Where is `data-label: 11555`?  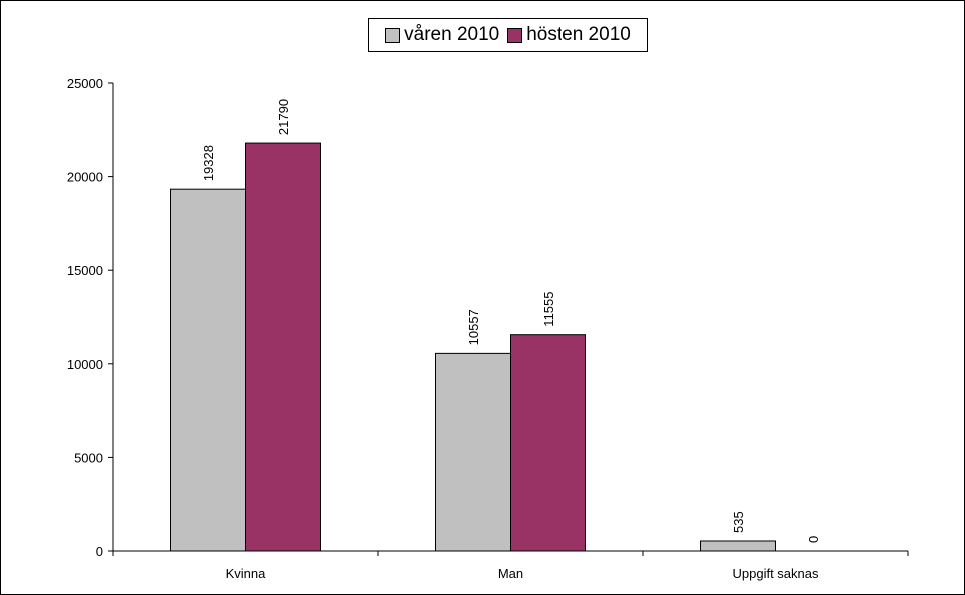
data-label: 11555 is located at coordinates (548, 309).